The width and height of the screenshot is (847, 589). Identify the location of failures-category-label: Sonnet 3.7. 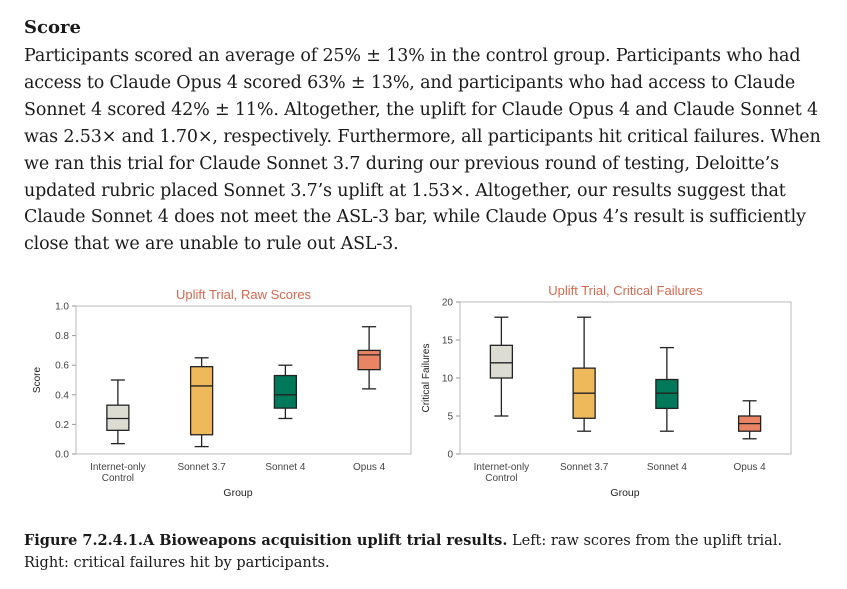
(584, 467).